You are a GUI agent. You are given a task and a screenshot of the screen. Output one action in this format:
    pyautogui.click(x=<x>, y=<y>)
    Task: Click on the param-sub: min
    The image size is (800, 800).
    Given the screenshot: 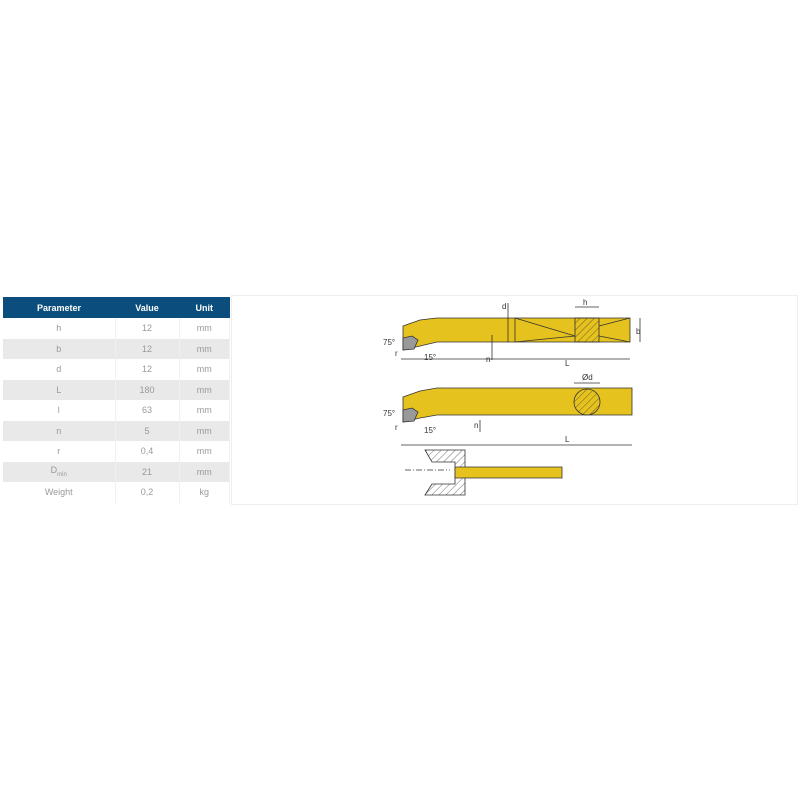 What is the action you would take?
    pyautogui.click(x=62, y=475)
    